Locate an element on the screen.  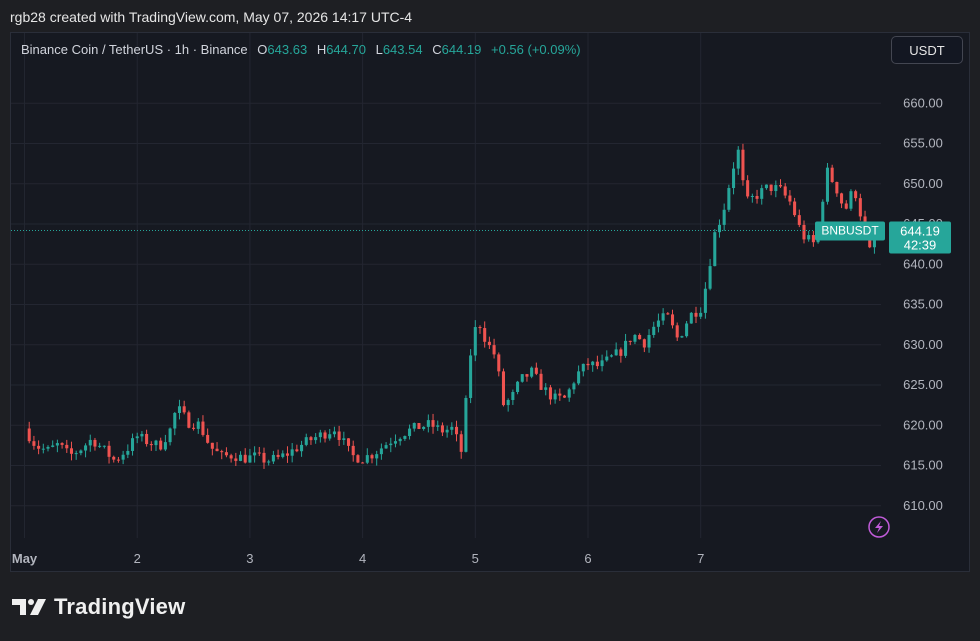
time-tick-label: 4 is located at coordinates (362, 558).